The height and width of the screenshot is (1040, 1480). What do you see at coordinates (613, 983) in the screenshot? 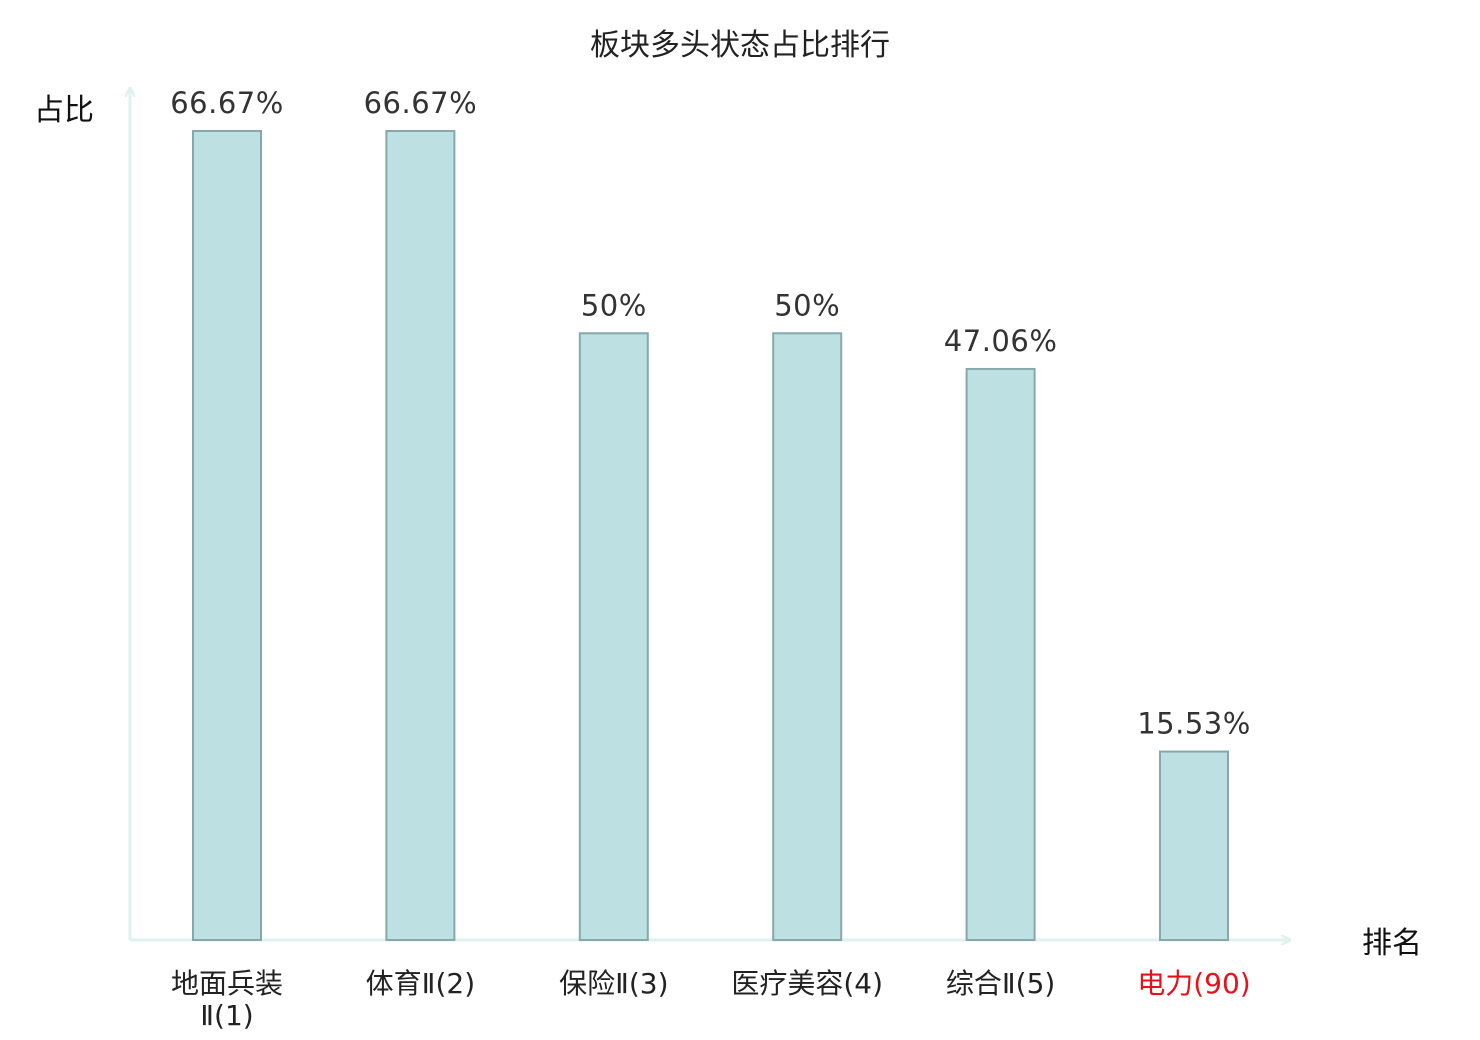
I see `x-tick-label: 保险Ⅱ(3)` at bounding box center [613, 983].